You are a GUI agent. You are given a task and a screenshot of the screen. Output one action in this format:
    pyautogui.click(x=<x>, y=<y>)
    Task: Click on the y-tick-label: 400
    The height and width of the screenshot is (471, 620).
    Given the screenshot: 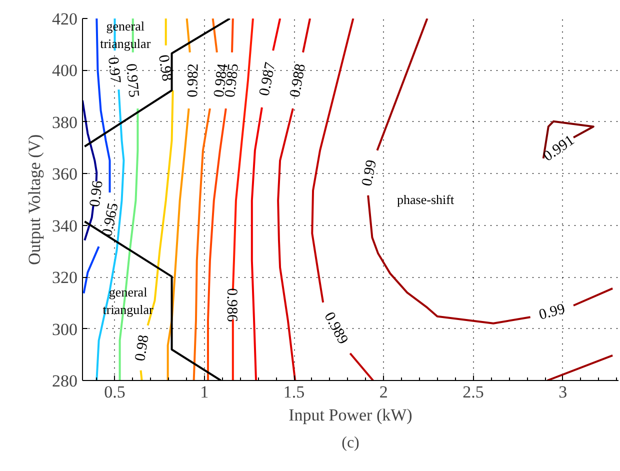 What is the action you would take?
    pyautogui.click(x=65, y=70)
    